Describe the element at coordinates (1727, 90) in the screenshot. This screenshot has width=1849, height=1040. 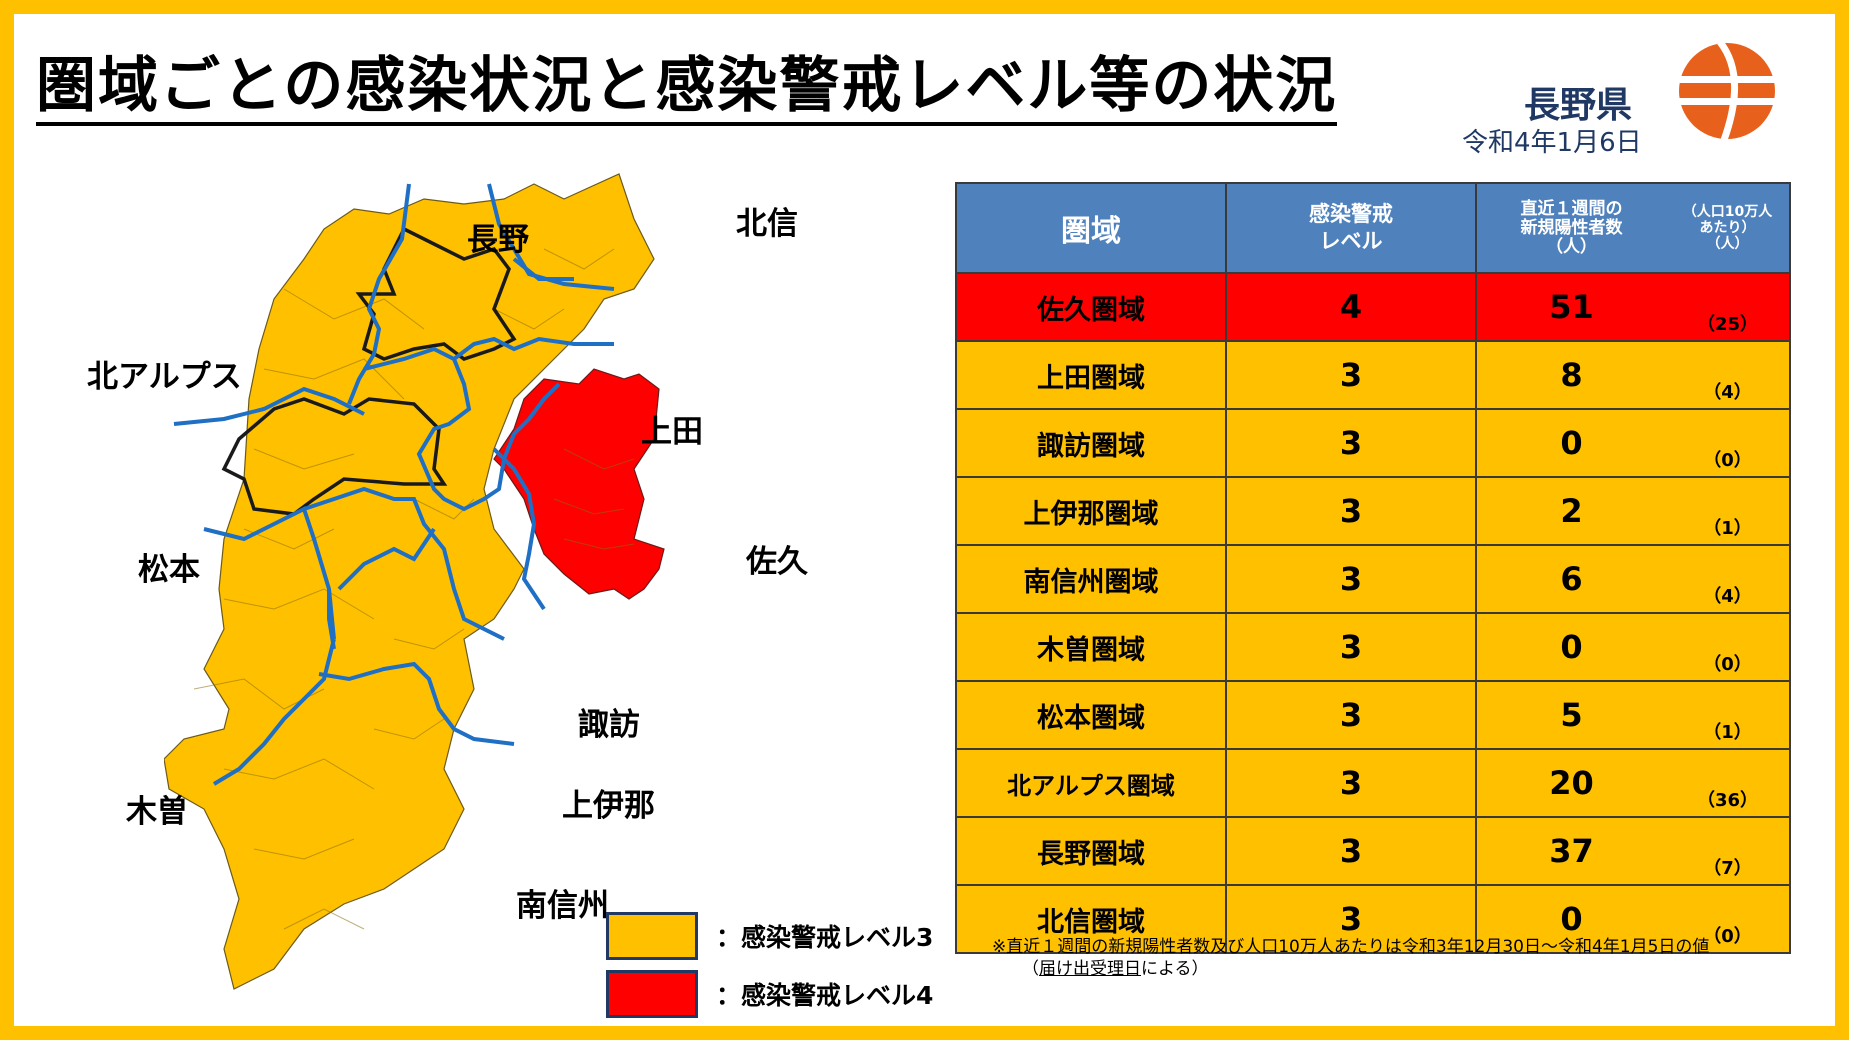
I see `prefecture-logo-icon` at that location.